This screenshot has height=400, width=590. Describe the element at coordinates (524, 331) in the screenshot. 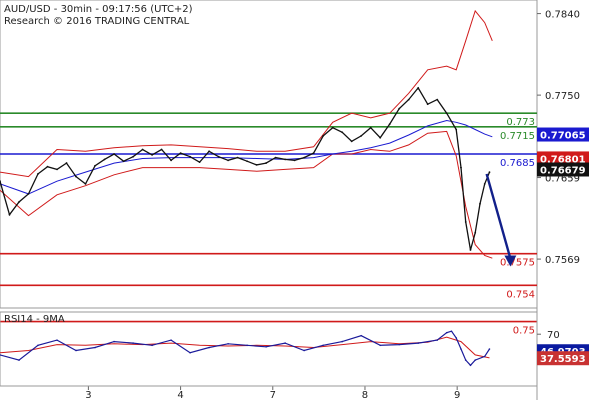

I see `level-label: 0.75` at that location.